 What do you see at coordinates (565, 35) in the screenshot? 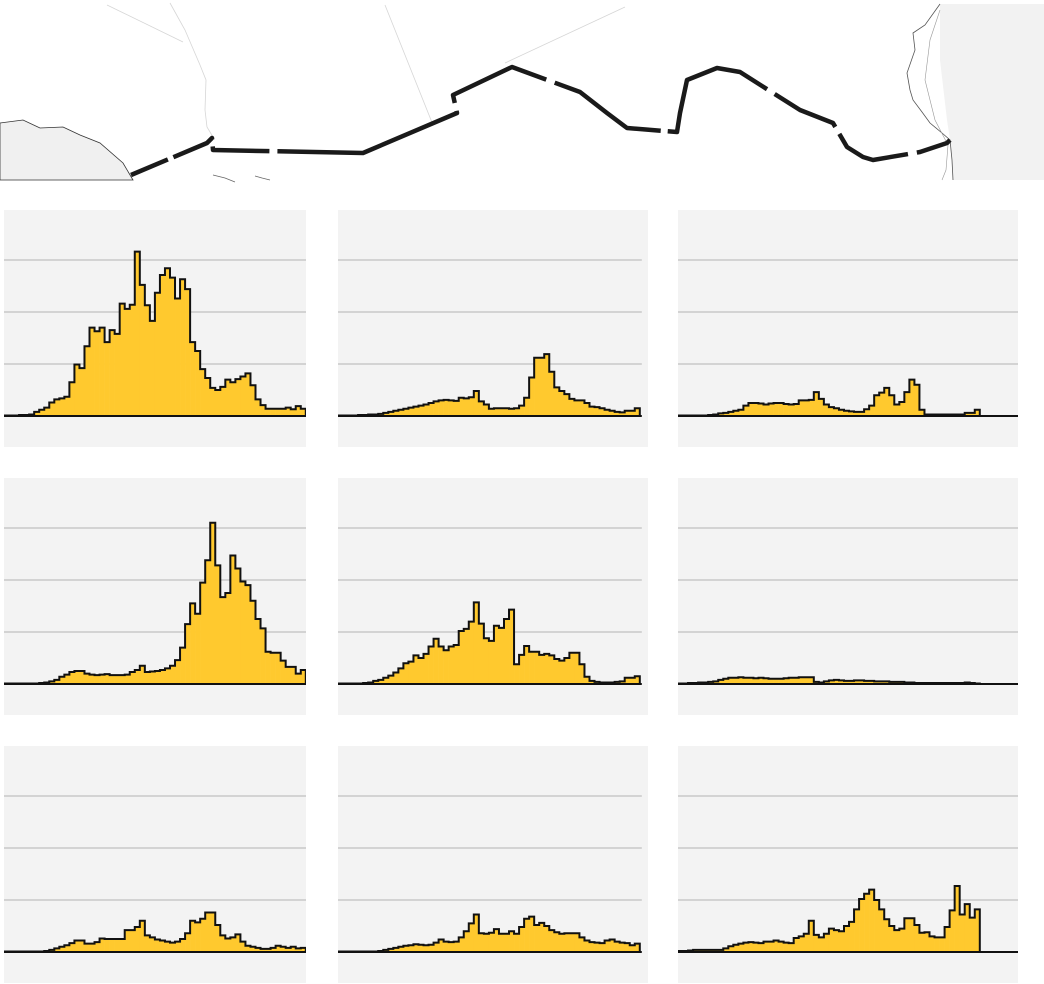
I see `state-boundary` at bounding box center [565, 35].